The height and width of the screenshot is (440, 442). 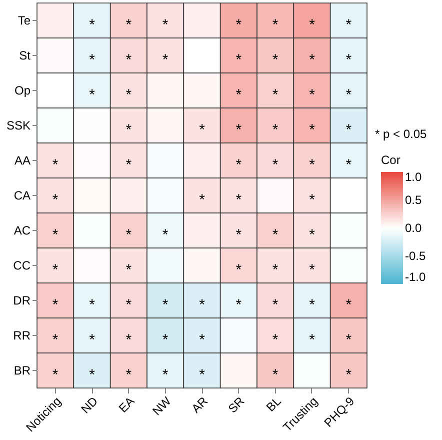 I want to click on color-bar-label: 0.5, so click(x=413, y=200).